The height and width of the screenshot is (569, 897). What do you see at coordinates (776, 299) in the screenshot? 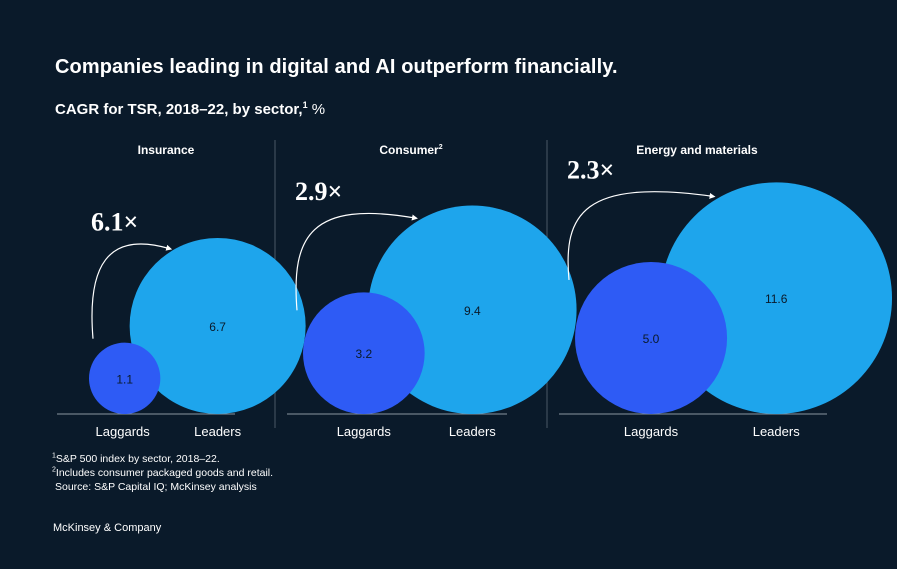
I see `leaders-value-3: 11.6` at bounding box center [776, 299].